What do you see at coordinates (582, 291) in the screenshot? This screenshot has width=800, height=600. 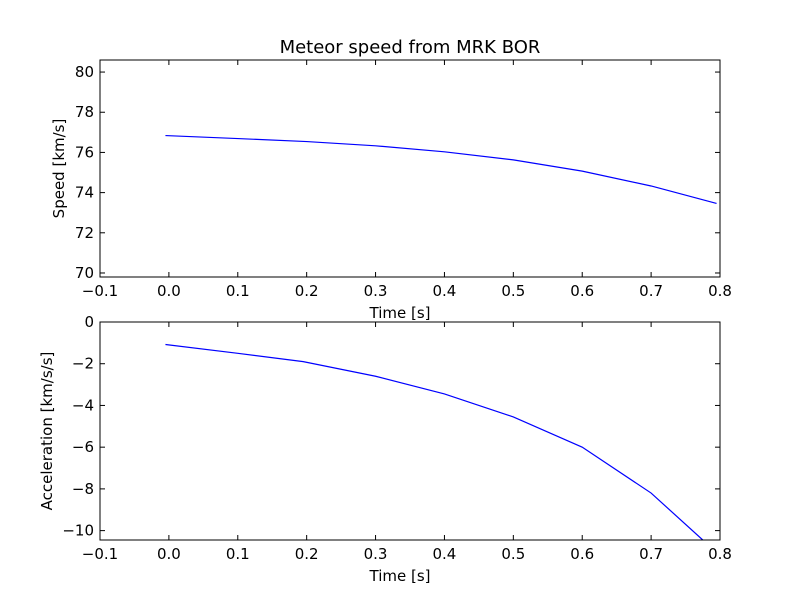 I see `speed-xtick-label: 0.6` at bounding box center [582, 291].